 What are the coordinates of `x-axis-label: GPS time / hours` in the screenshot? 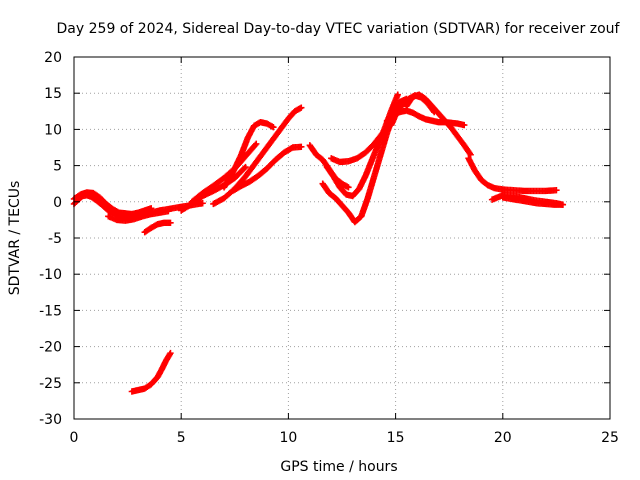 It's located at (338, 467).